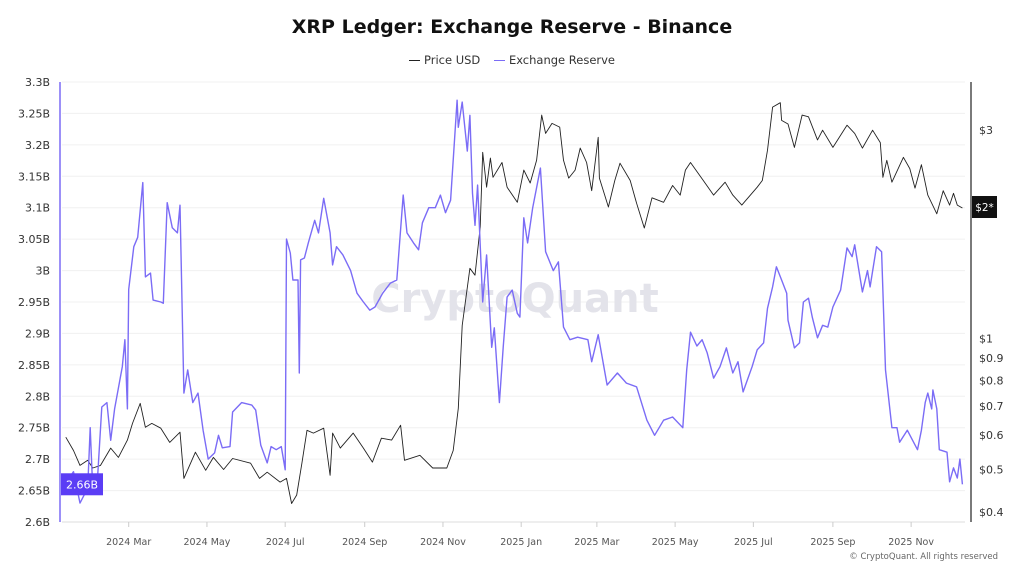 This screenshot has height=576, width=1024. Describe the element at coordinates (986, 338) in the screenshot. I see `y-right-tick-label: $1` at that location.